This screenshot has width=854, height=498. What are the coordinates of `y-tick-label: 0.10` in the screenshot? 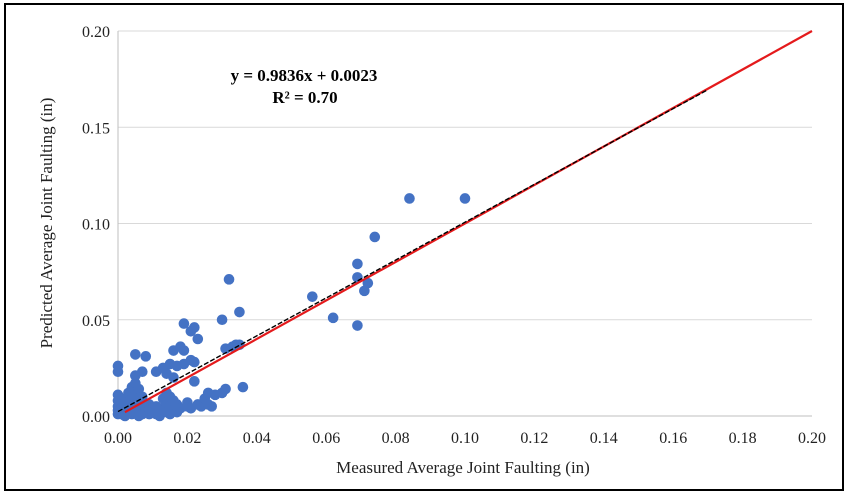 It's located at (96, 225).